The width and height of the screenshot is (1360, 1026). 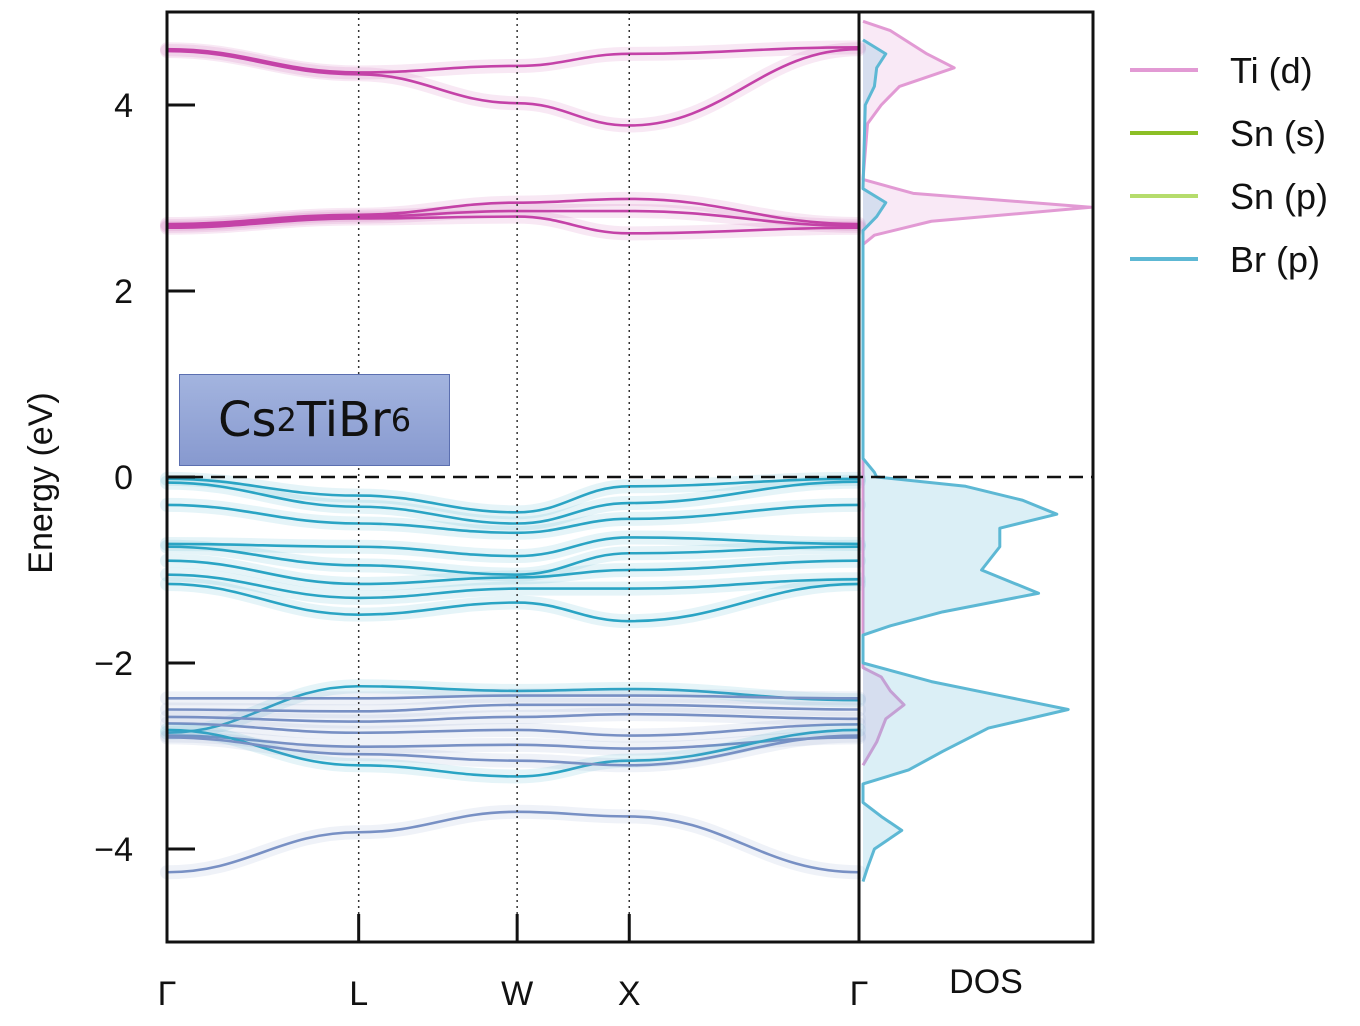 I want to click on y-tick-label: 0, so click(x=123, y=478).